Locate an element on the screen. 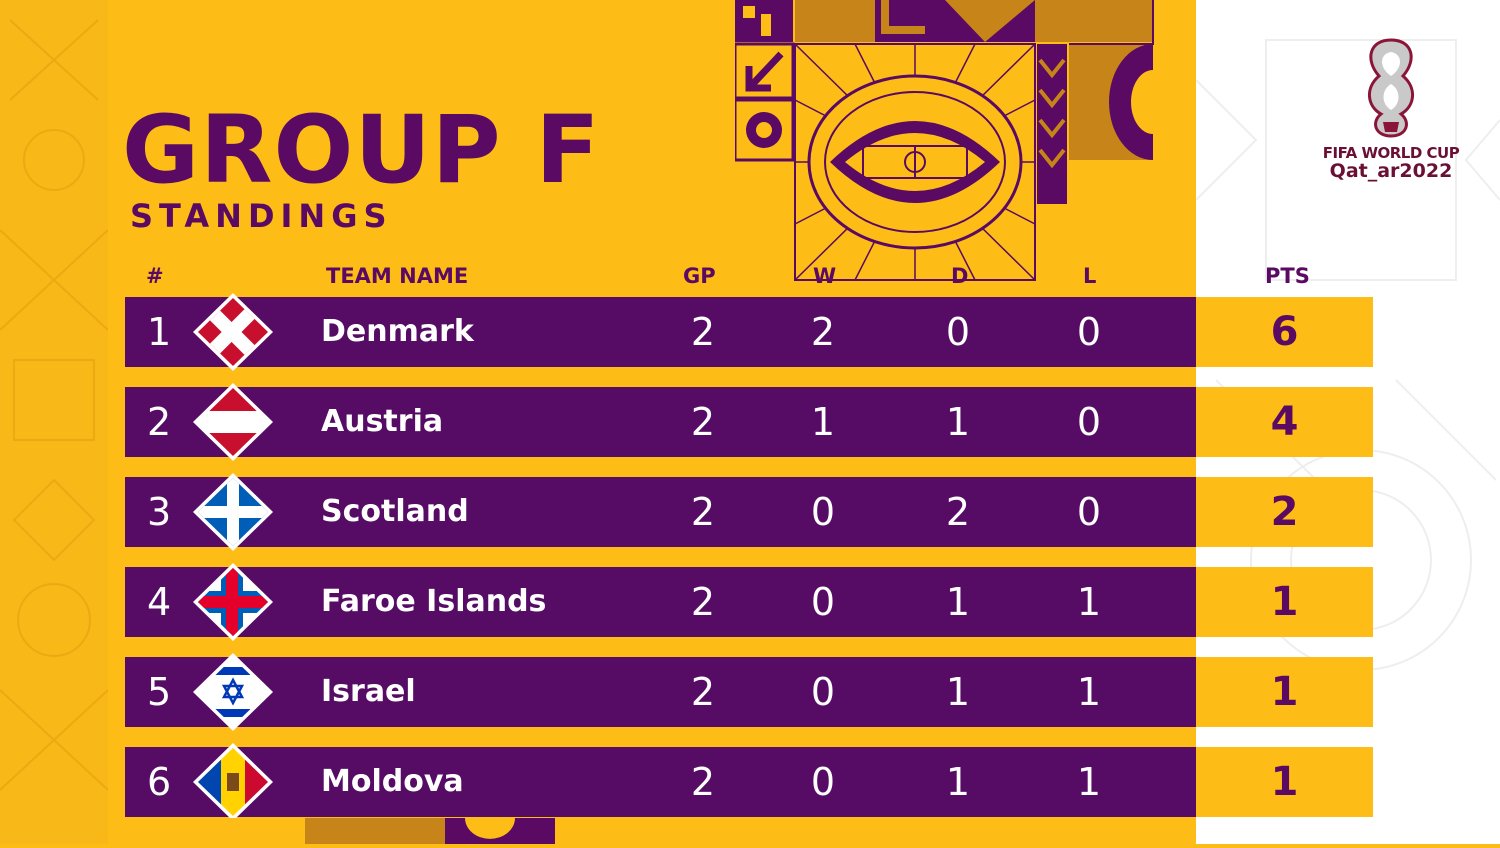 The width and height of the screenshot is (1500, 848). left-pattern-strip is located at coordinates (54, 422).